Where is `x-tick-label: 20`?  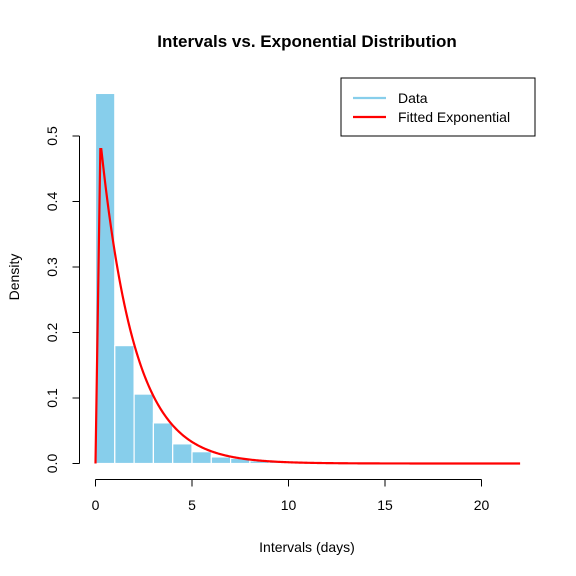
x-tick-label: 20 is located at coordinates (482, 505).